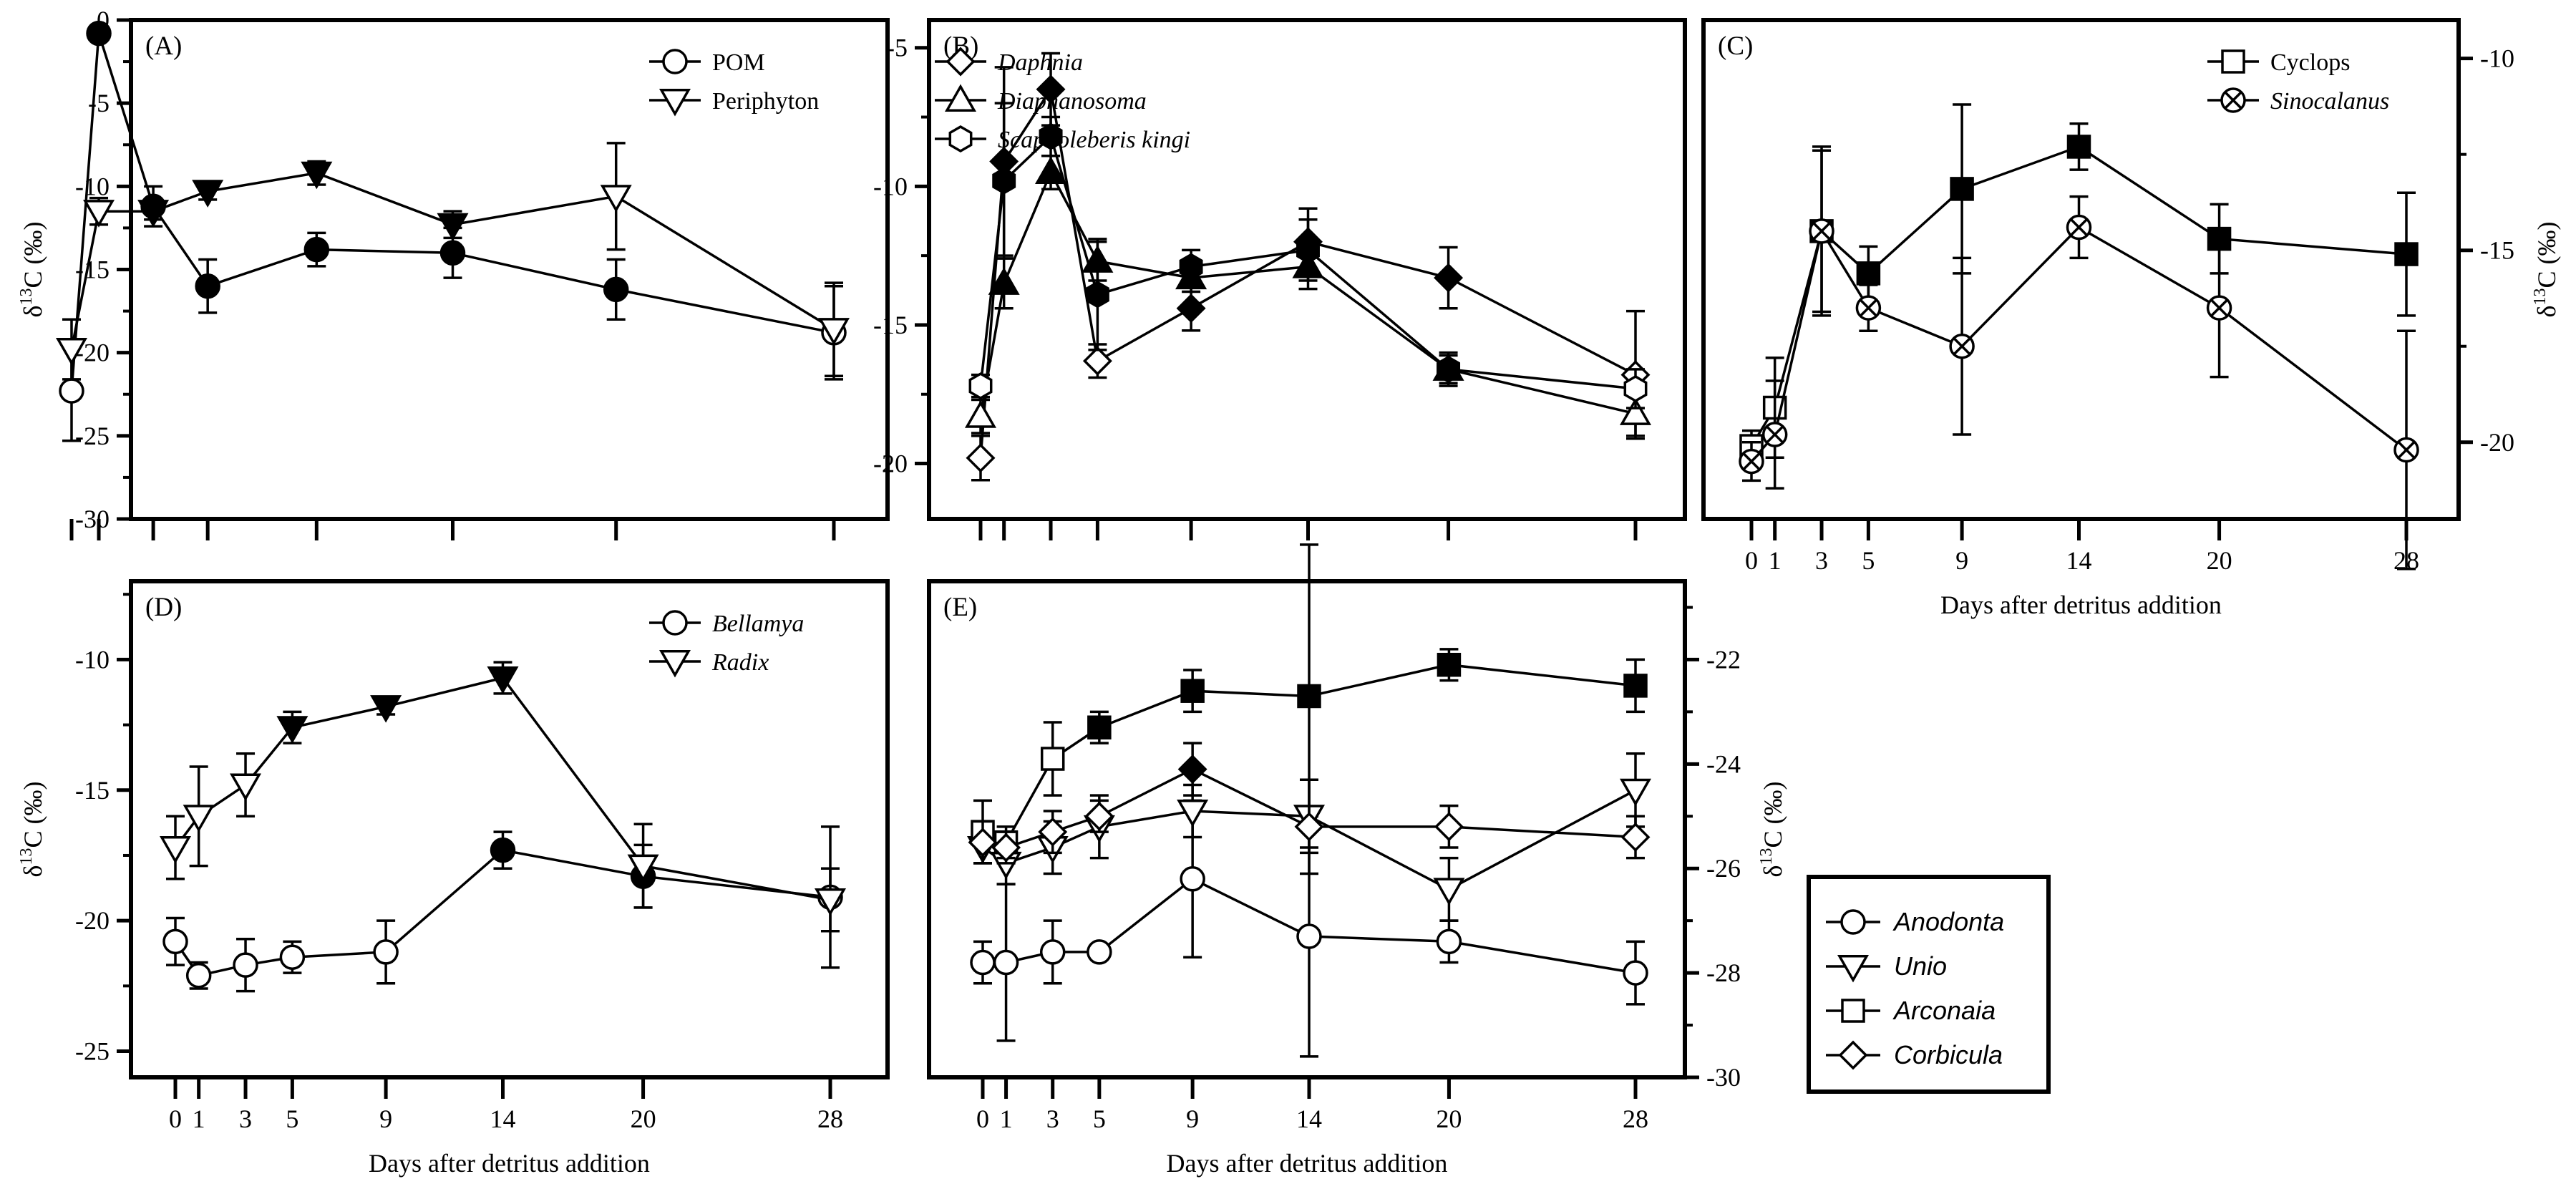 Image resolution: width=2576 pixels, height=1189 pixels. Describe the element at coordinates (1929, 984) in the screenshot. I see `legend-box-frame` at that location.